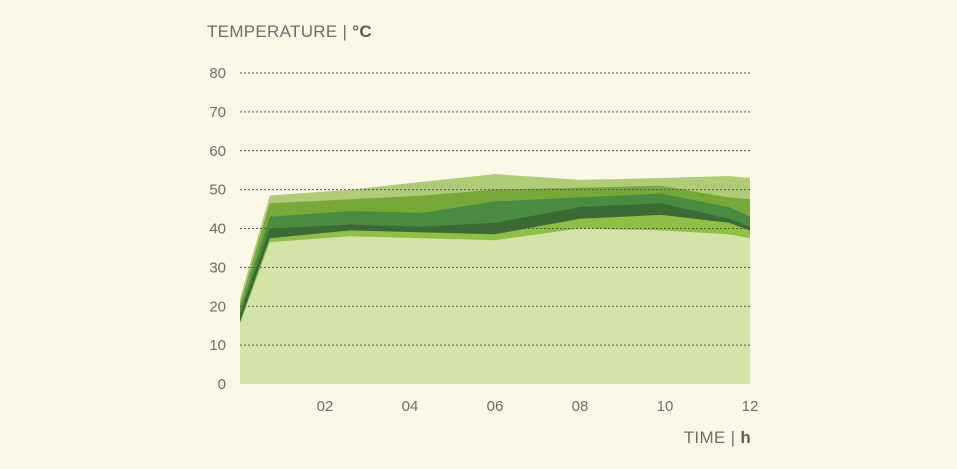 This screenshot has width=957, height=469. I want to click on y-tick-label: 50, so click(217, 190).